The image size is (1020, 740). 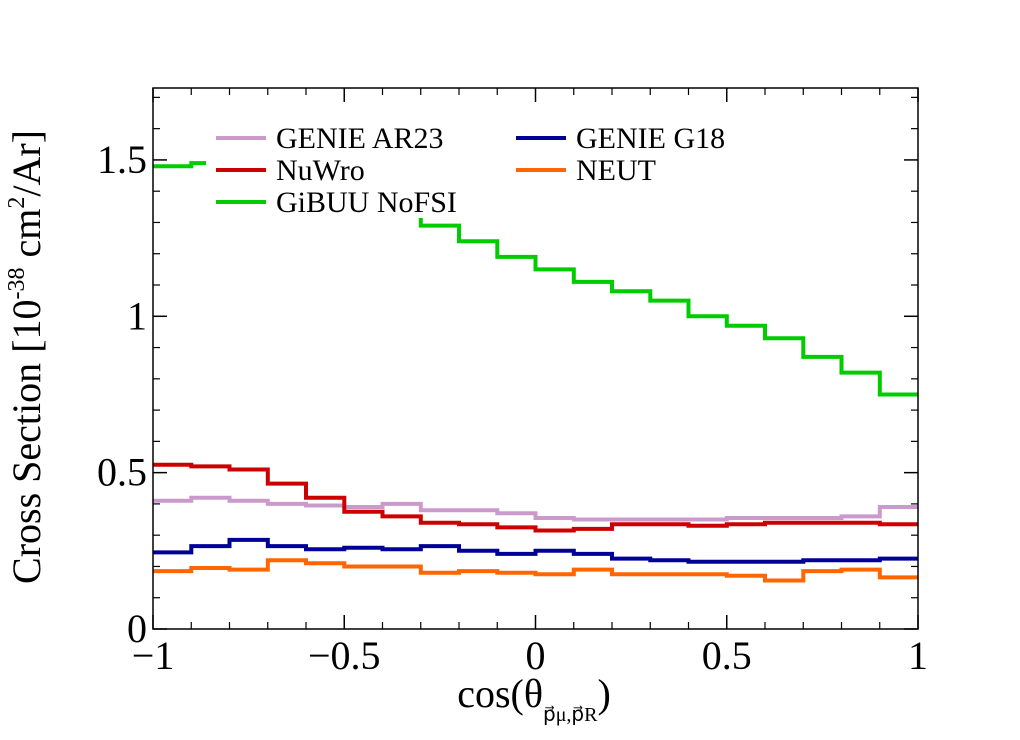 I want to click on y-axis-title-exp2: 2, so click(x=17, y=203).